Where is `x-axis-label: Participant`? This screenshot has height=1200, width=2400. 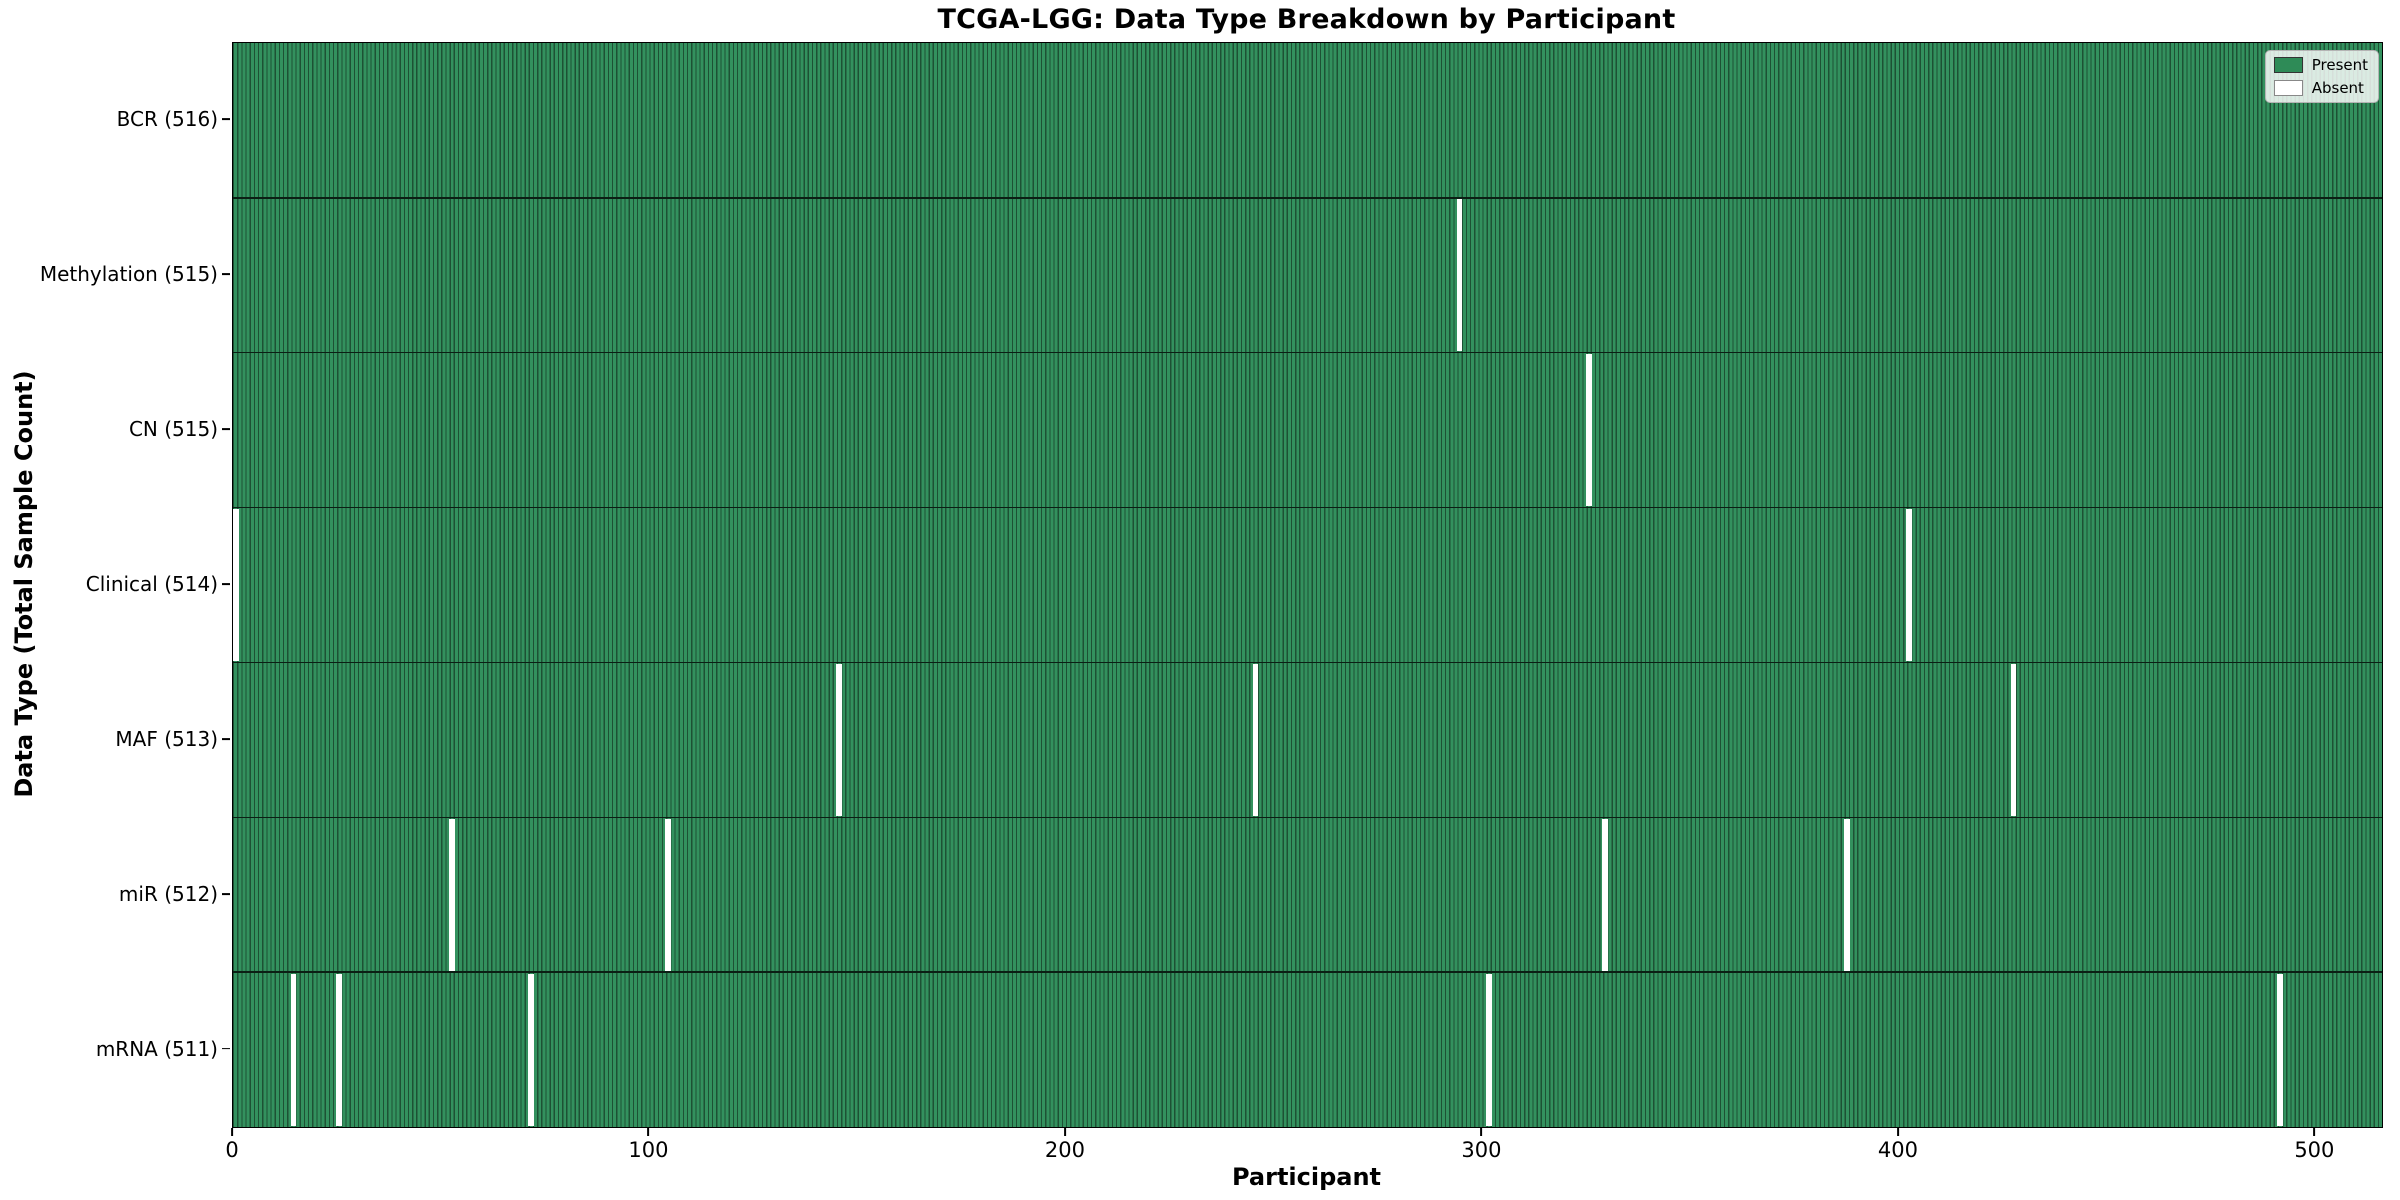 x-axis-label: Participant is located at coordinates (1306, 1177).